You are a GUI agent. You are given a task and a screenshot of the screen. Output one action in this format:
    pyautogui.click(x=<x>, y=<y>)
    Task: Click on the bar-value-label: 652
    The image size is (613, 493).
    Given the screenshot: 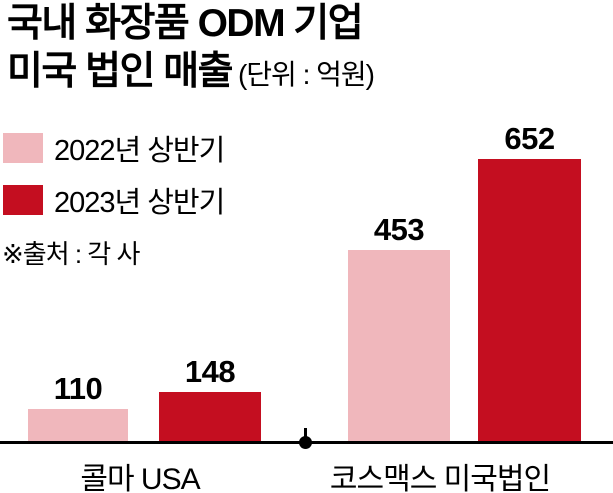 What is the action you would take?
    pyautogui.click(x=529, y=138)
    